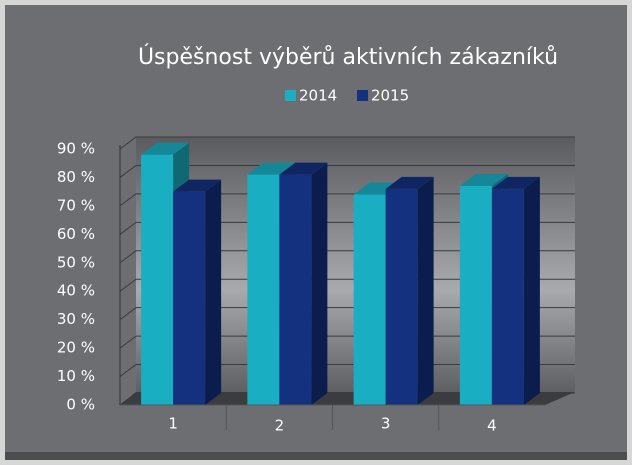 Image resolution: width=632 pixels, height=465 pixels. Describe the element at coordinates (76, 262) in the screenshot. I see `y-tick-label: 50 %` at that location.